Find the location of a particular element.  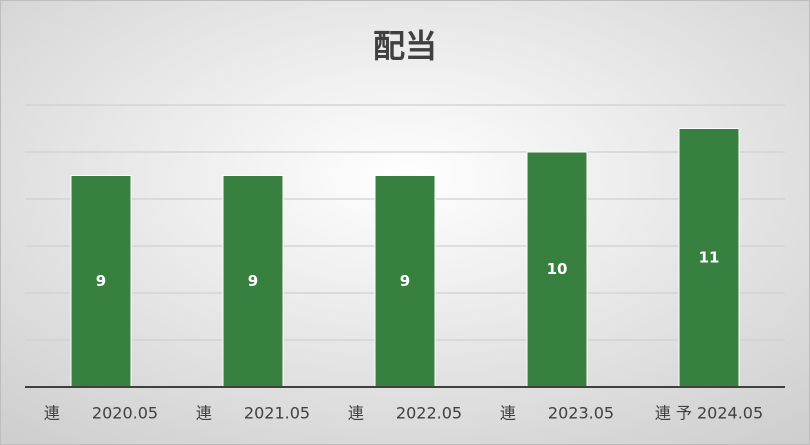

data-label: 11 is located at coordinates (709, 257).